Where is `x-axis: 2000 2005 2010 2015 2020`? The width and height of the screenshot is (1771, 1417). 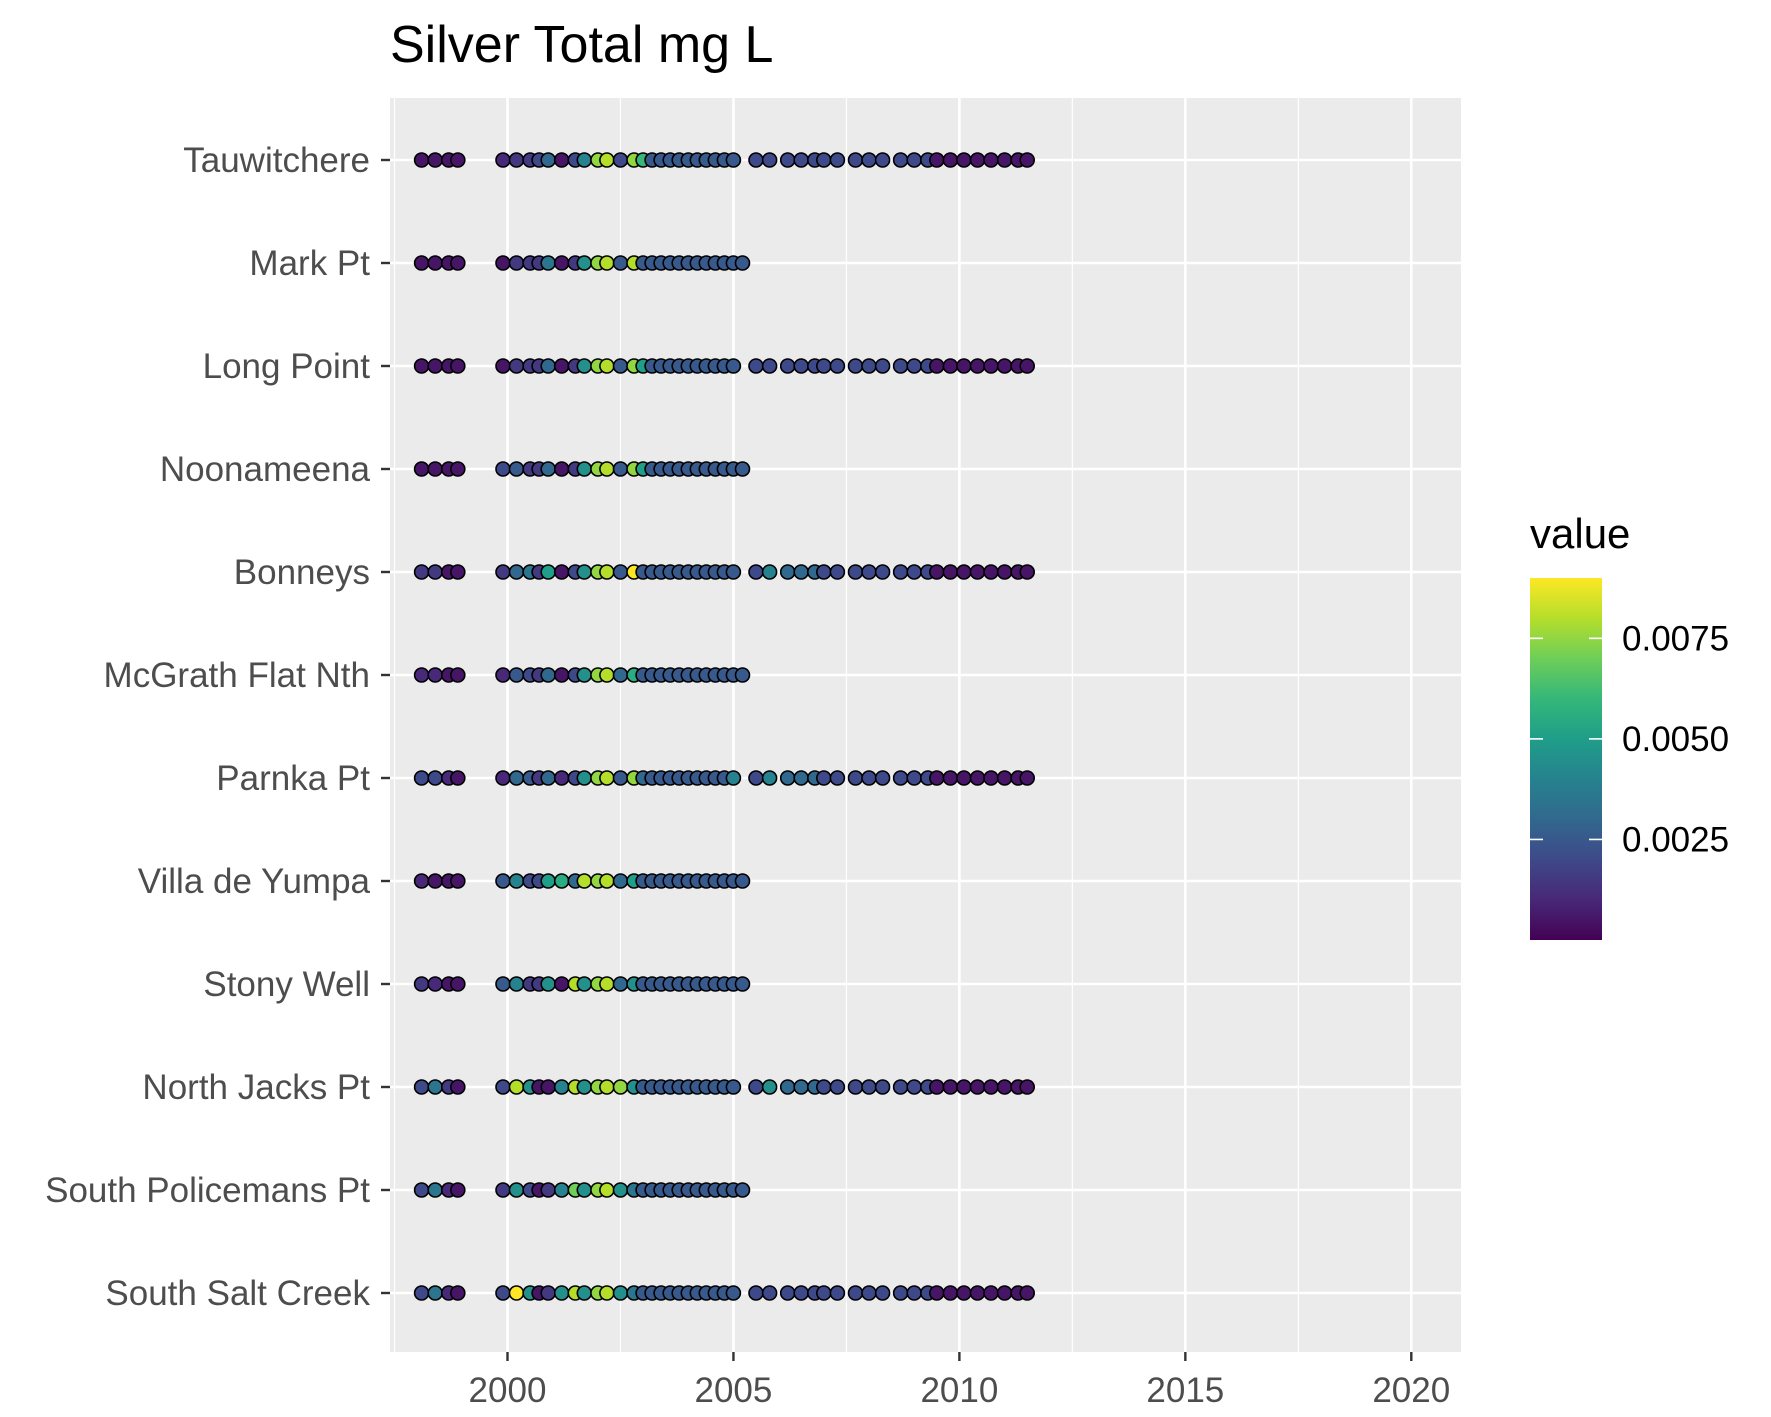 x-axis: 2000 2005 2010 2015 2020 is located at coordinates (959, 1381).